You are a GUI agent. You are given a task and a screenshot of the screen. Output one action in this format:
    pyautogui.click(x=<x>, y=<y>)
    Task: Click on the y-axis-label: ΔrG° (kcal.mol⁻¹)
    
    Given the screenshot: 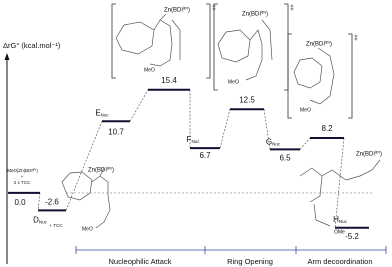 What is the action you would take?
    pyautogui.click(x=32, y=45)
    